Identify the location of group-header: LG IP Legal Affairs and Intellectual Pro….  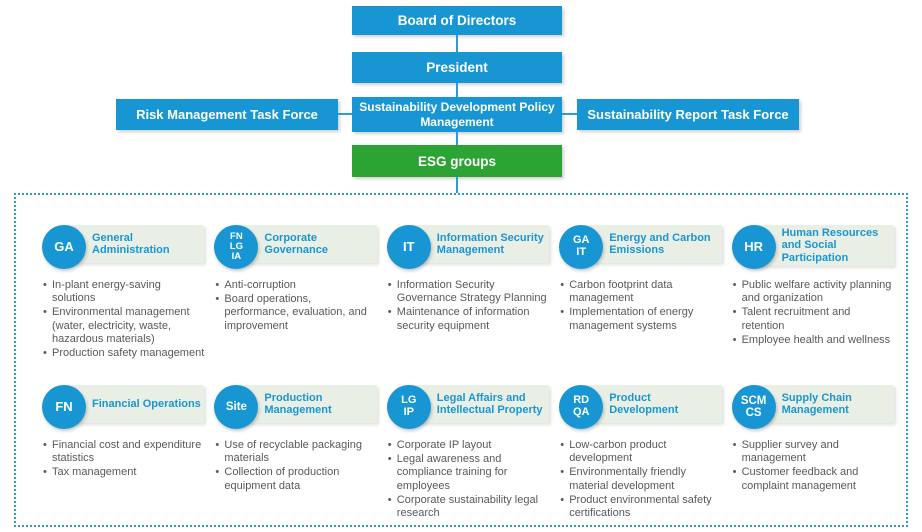
(468, 407).